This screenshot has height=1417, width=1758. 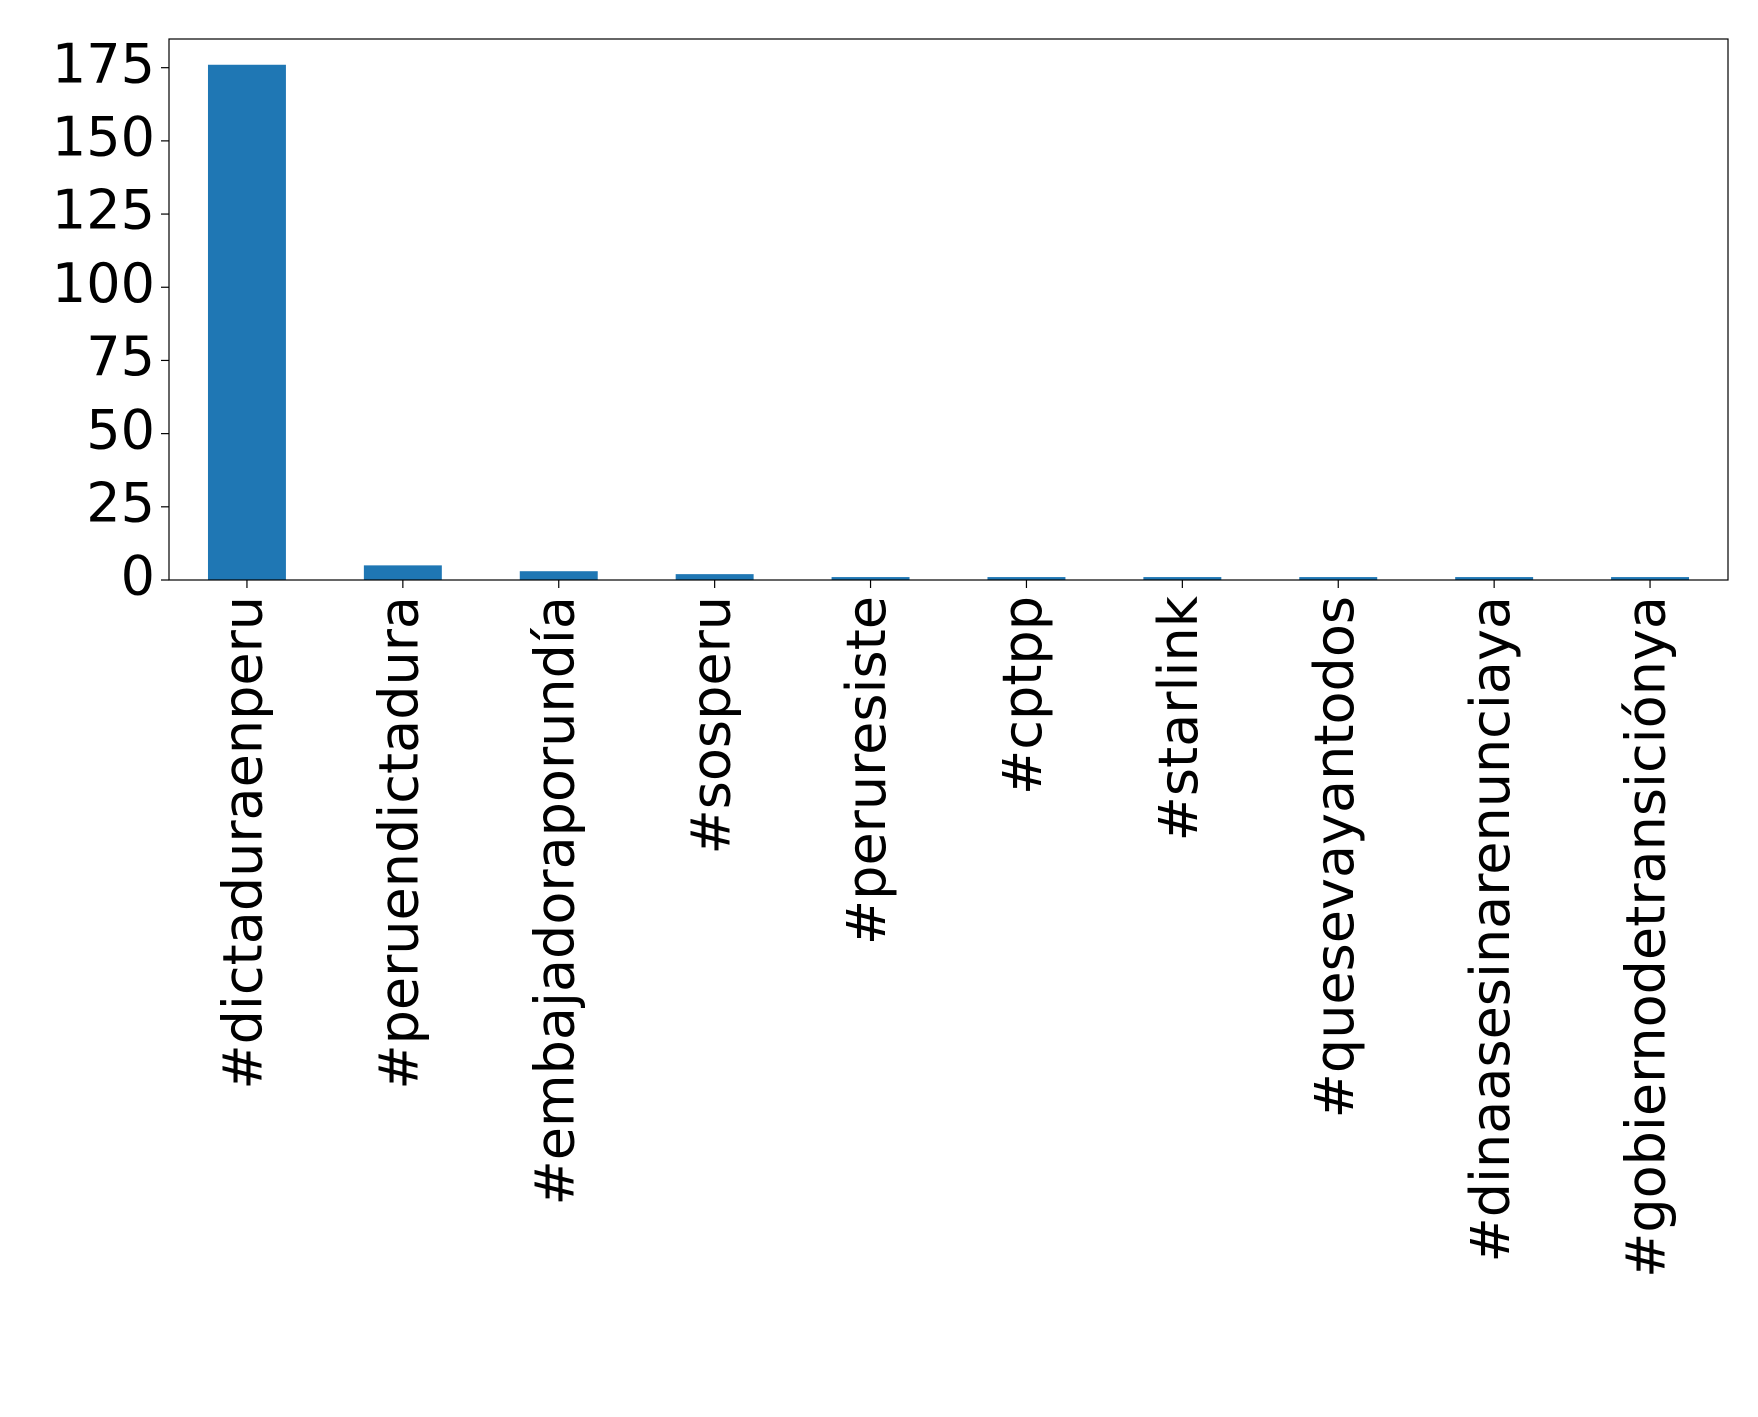 What do you see at coordinates (120, 356) in the screenshot?
I see `y-tick-label: 75` at bounding box center [120, 356].